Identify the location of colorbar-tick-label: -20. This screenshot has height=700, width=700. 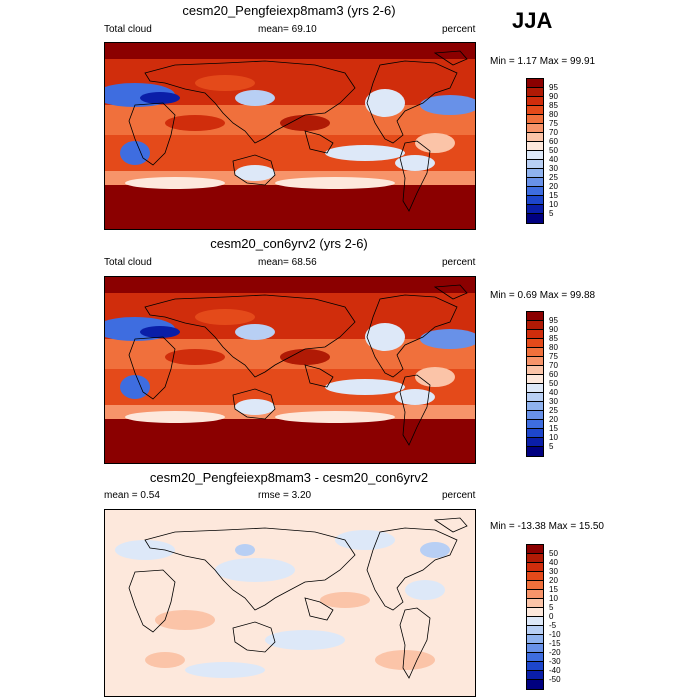
(555, 652).